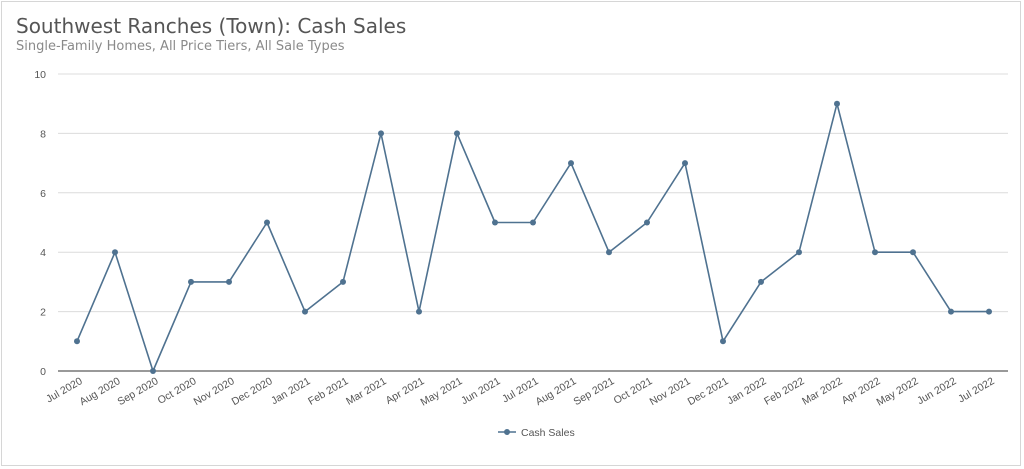  I want to click on x-tick-label: Sep 2020, so click(138, 391).